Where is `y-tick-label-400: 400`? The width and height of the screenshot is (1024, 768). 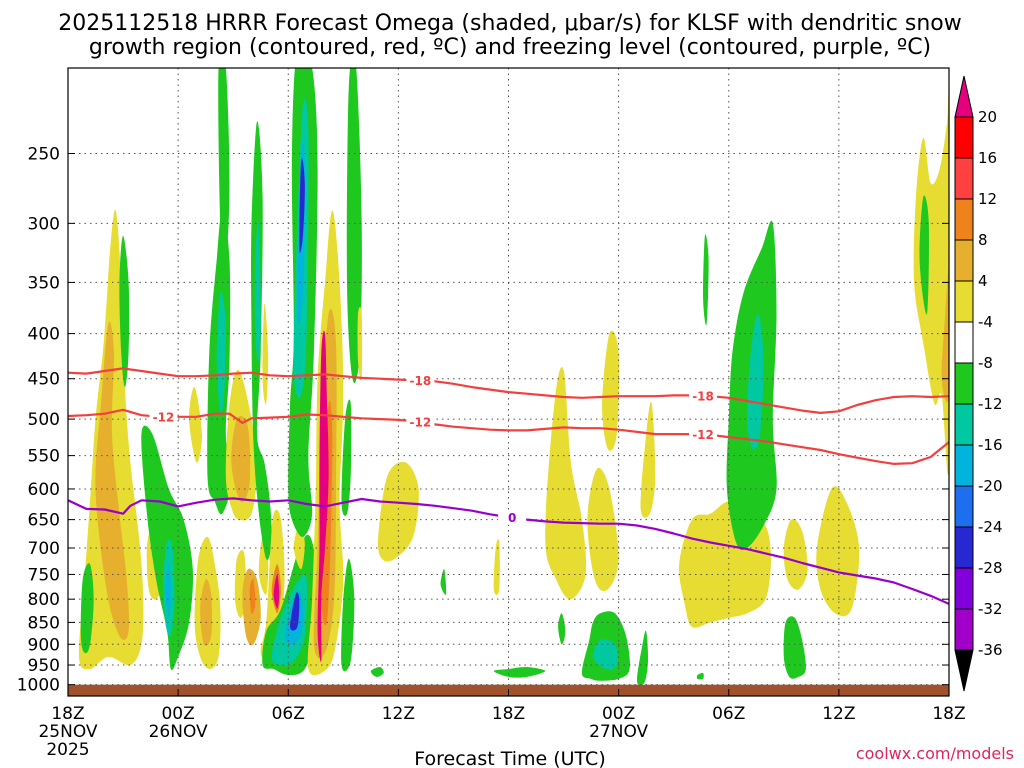
y-tick-label-400: 400 is located at coordinates (44, 335).